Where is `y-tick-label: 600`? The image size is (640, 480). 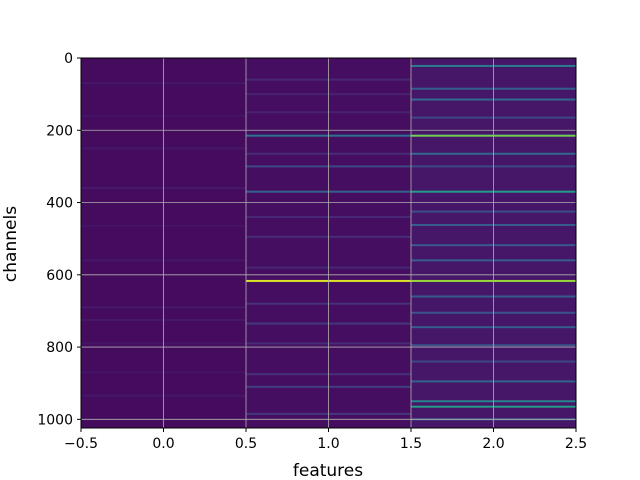 y-tick-label: 600 is located at coordinates (59, 276).